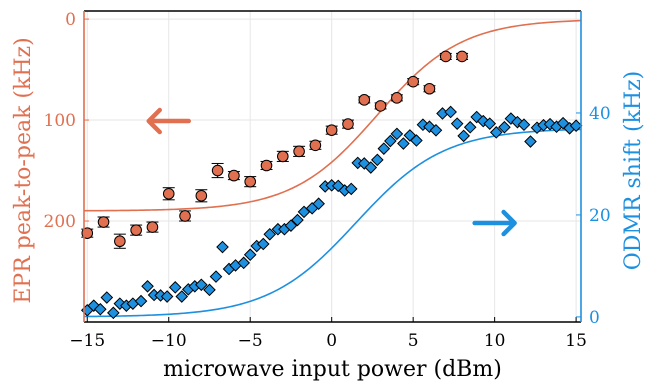  I want to click on x-tick-label: 0, so click(331, 341).